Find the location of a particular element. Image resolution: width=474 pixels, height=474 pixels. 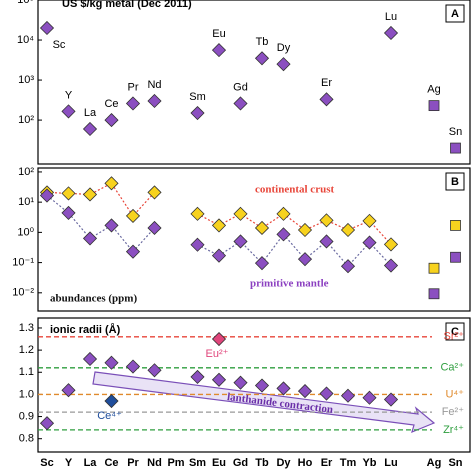

y-tick-label: 10³ is located at coordinates (26, 80).